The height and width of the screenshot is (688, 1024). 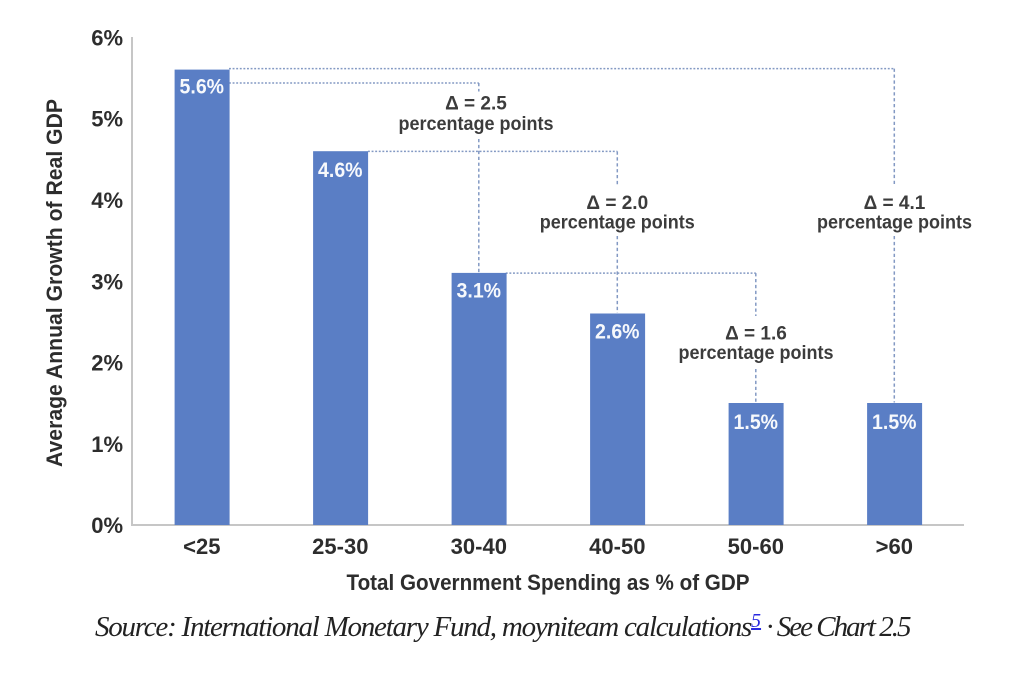 I want to click on svg-text: 5.6%, so click(x=202, y=86).